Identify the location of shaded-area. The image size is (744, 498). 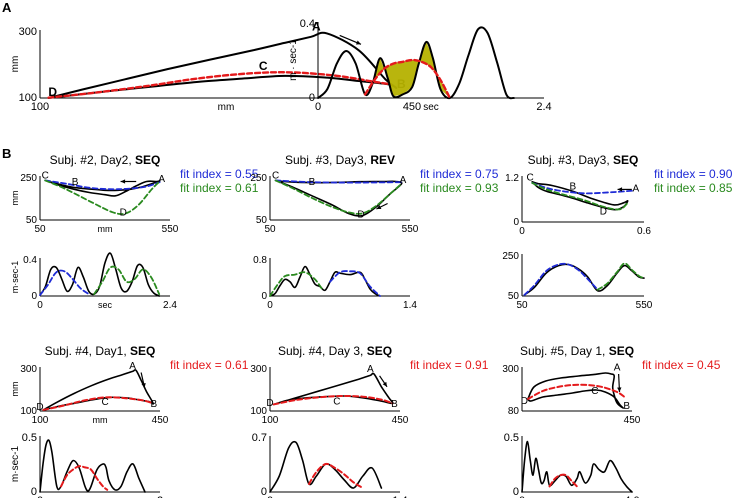
(407, 69).